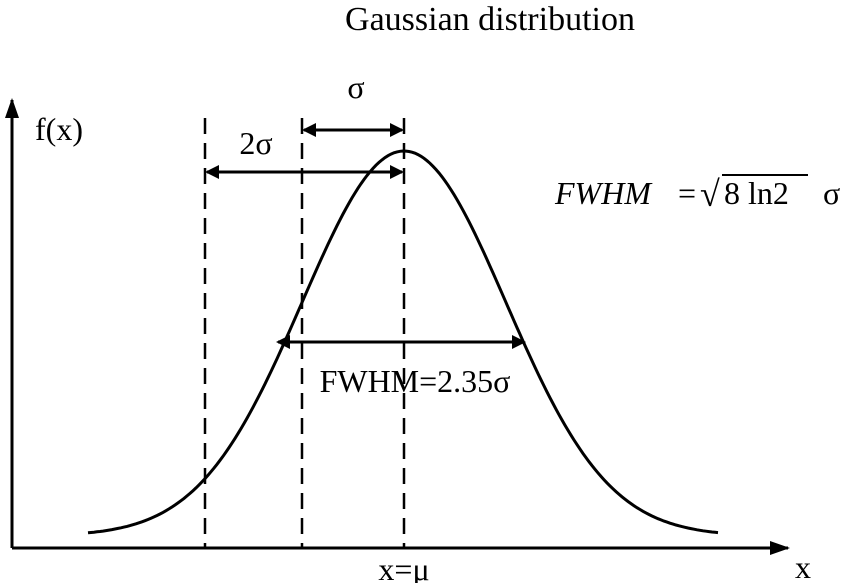 The image size is (850, 583). Describe the element at coordinates (803, 566) in the screenshot. I see `x-axis-label: x` at that location.